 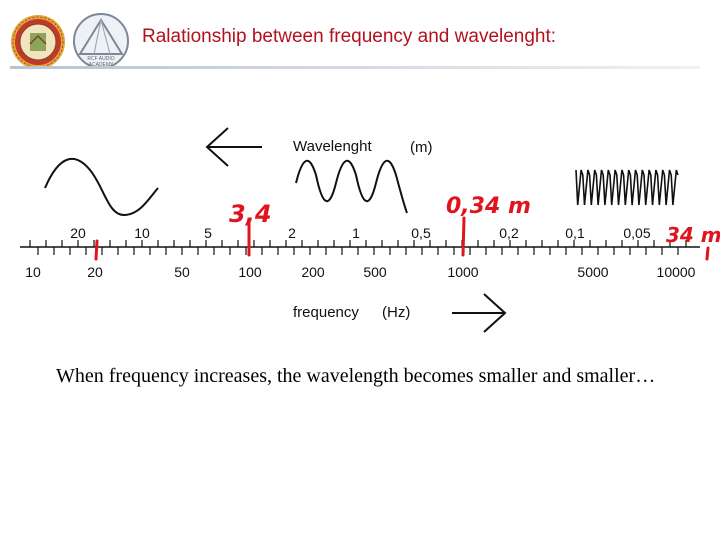 What do you see at coordinates (462, 272) in the screenshot?
I see `frequency-tick-label: 1000` at bounding box center [462, 272].